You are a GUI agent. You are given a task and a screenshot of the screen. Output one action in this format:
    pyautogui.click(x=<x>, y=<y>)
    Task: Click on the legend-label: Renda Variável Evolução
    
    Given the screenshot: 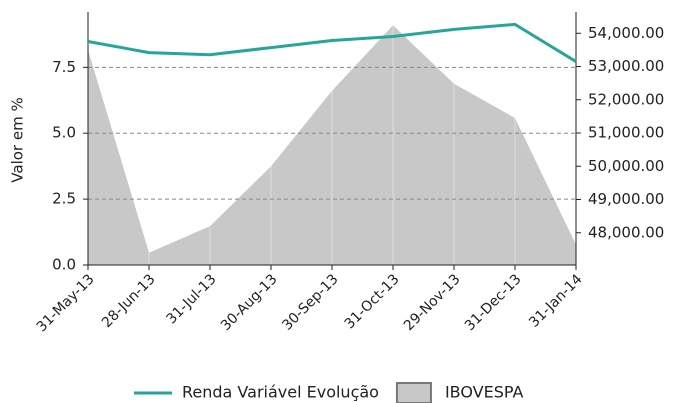 What is the action you would take?
    pyautogui.click(x=280, y=392)
    